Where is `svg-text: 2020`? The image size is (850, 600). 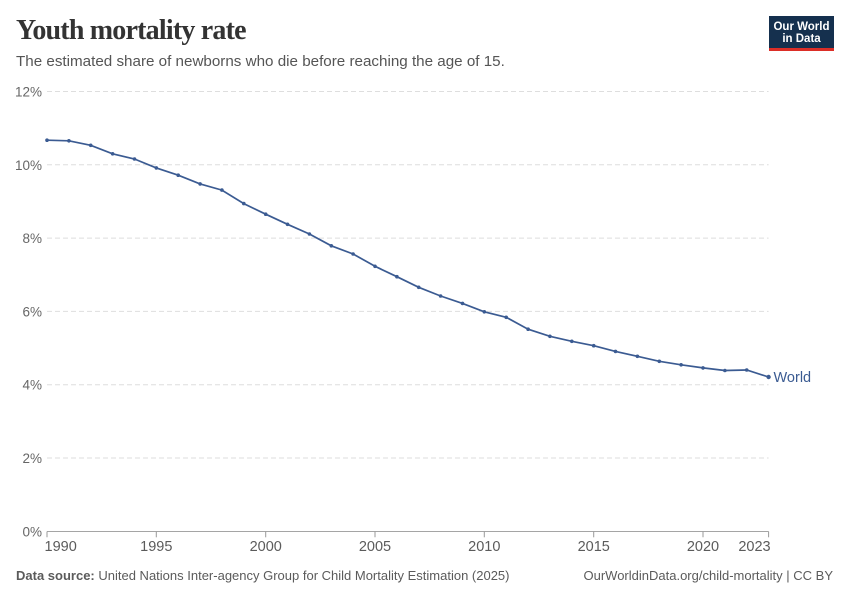 svg-text: 2020 is located at coordinates (703, 547).